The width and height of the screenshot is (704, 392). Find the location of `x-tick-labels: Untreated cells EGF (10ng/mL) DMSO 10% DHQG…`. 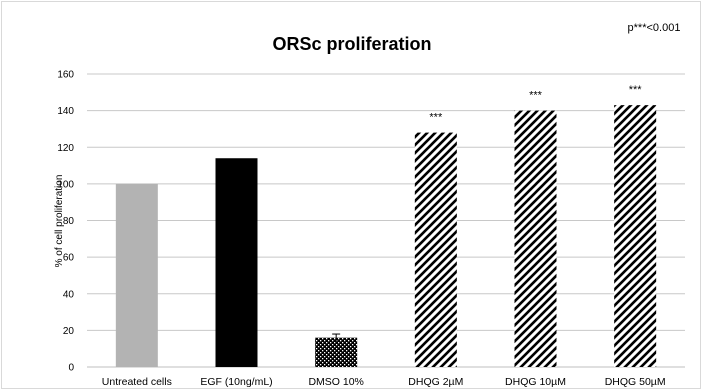

x-tick-labels: Untreated cells EGF (10ng/mL) DMSO 10% DHQG… is located at coordinates (384, 382).